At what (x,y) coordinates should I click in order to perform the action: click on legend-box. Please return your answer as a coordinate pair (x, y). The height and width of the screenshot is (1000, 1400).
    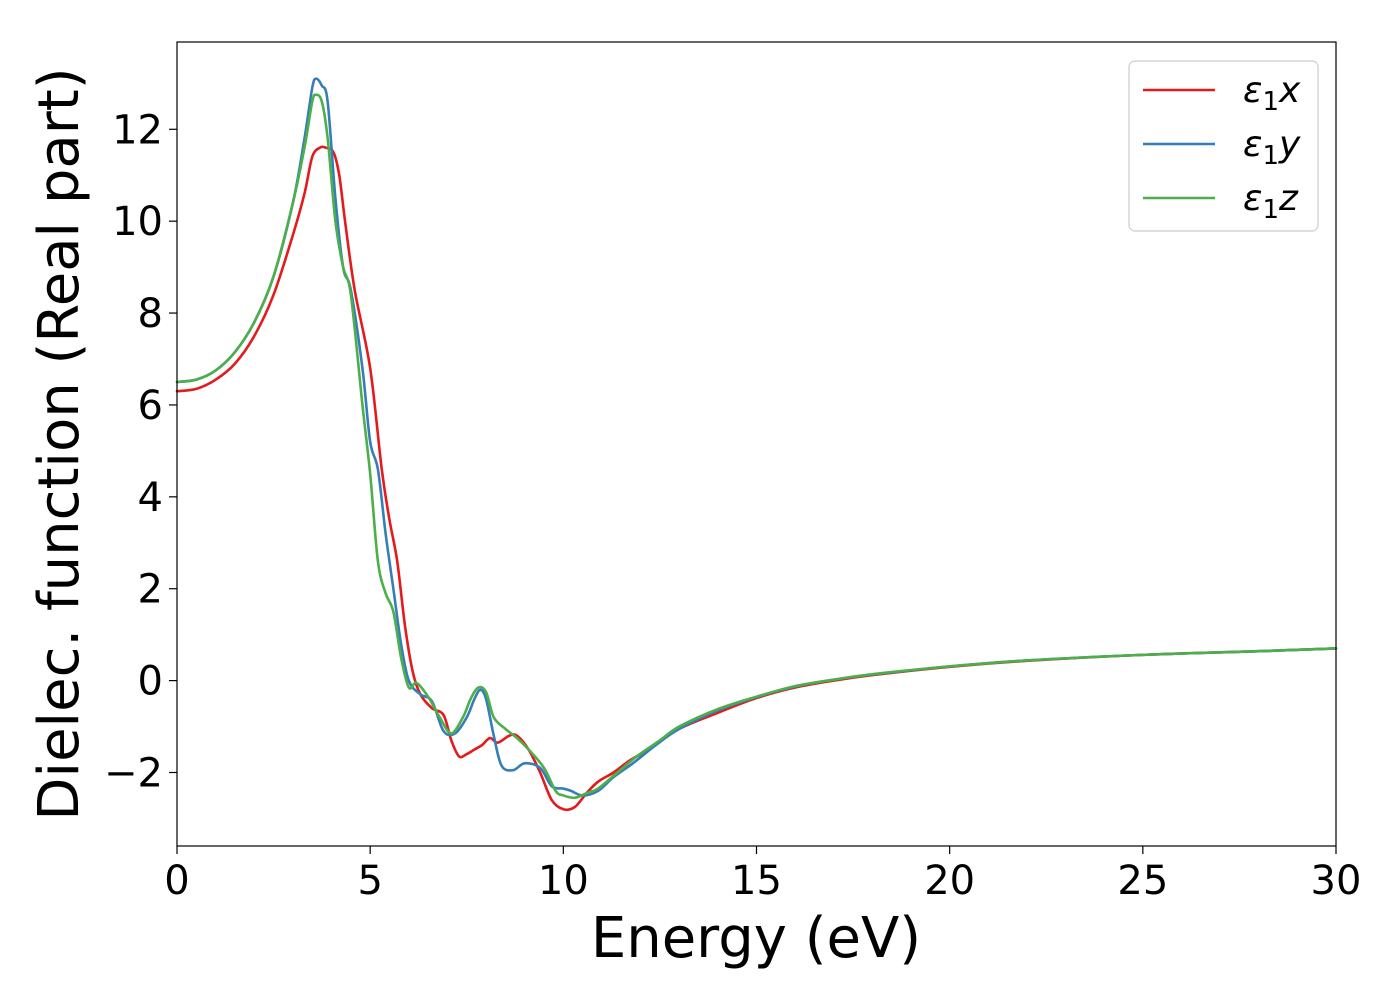
    Looking at the image, I should click on (1223, 146).